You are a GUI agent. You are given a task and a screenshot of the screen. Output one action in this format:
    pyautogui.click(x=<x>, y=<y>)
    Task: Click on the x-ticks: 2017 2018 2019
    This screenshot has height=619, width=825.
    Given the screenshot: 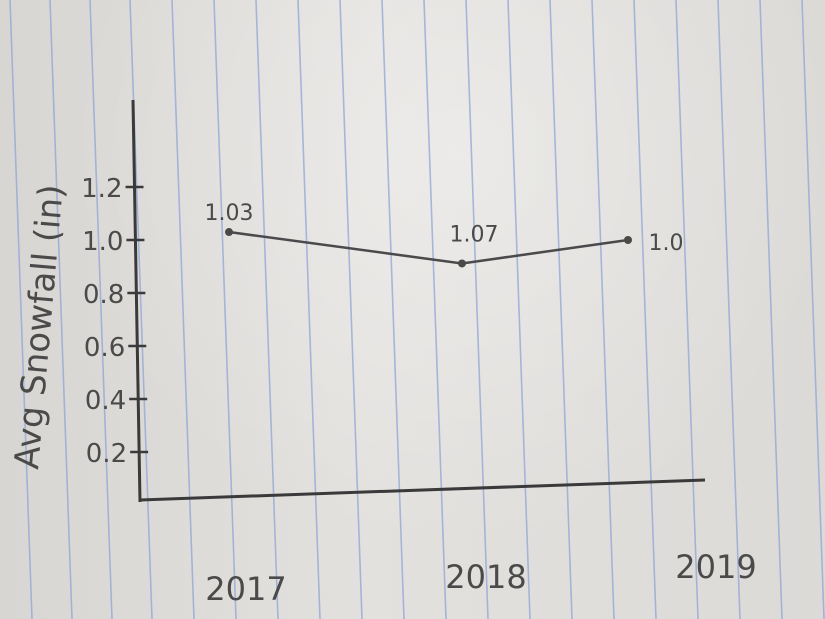 What is the action you would take?
    pyautogui.click(x=480, y=578)
    